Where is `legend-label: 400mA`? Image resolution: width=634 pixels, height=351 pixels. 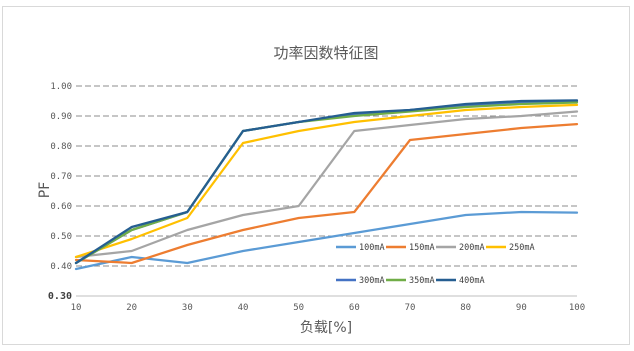 legend-label: 400mA is located at coordinates (472, 281).